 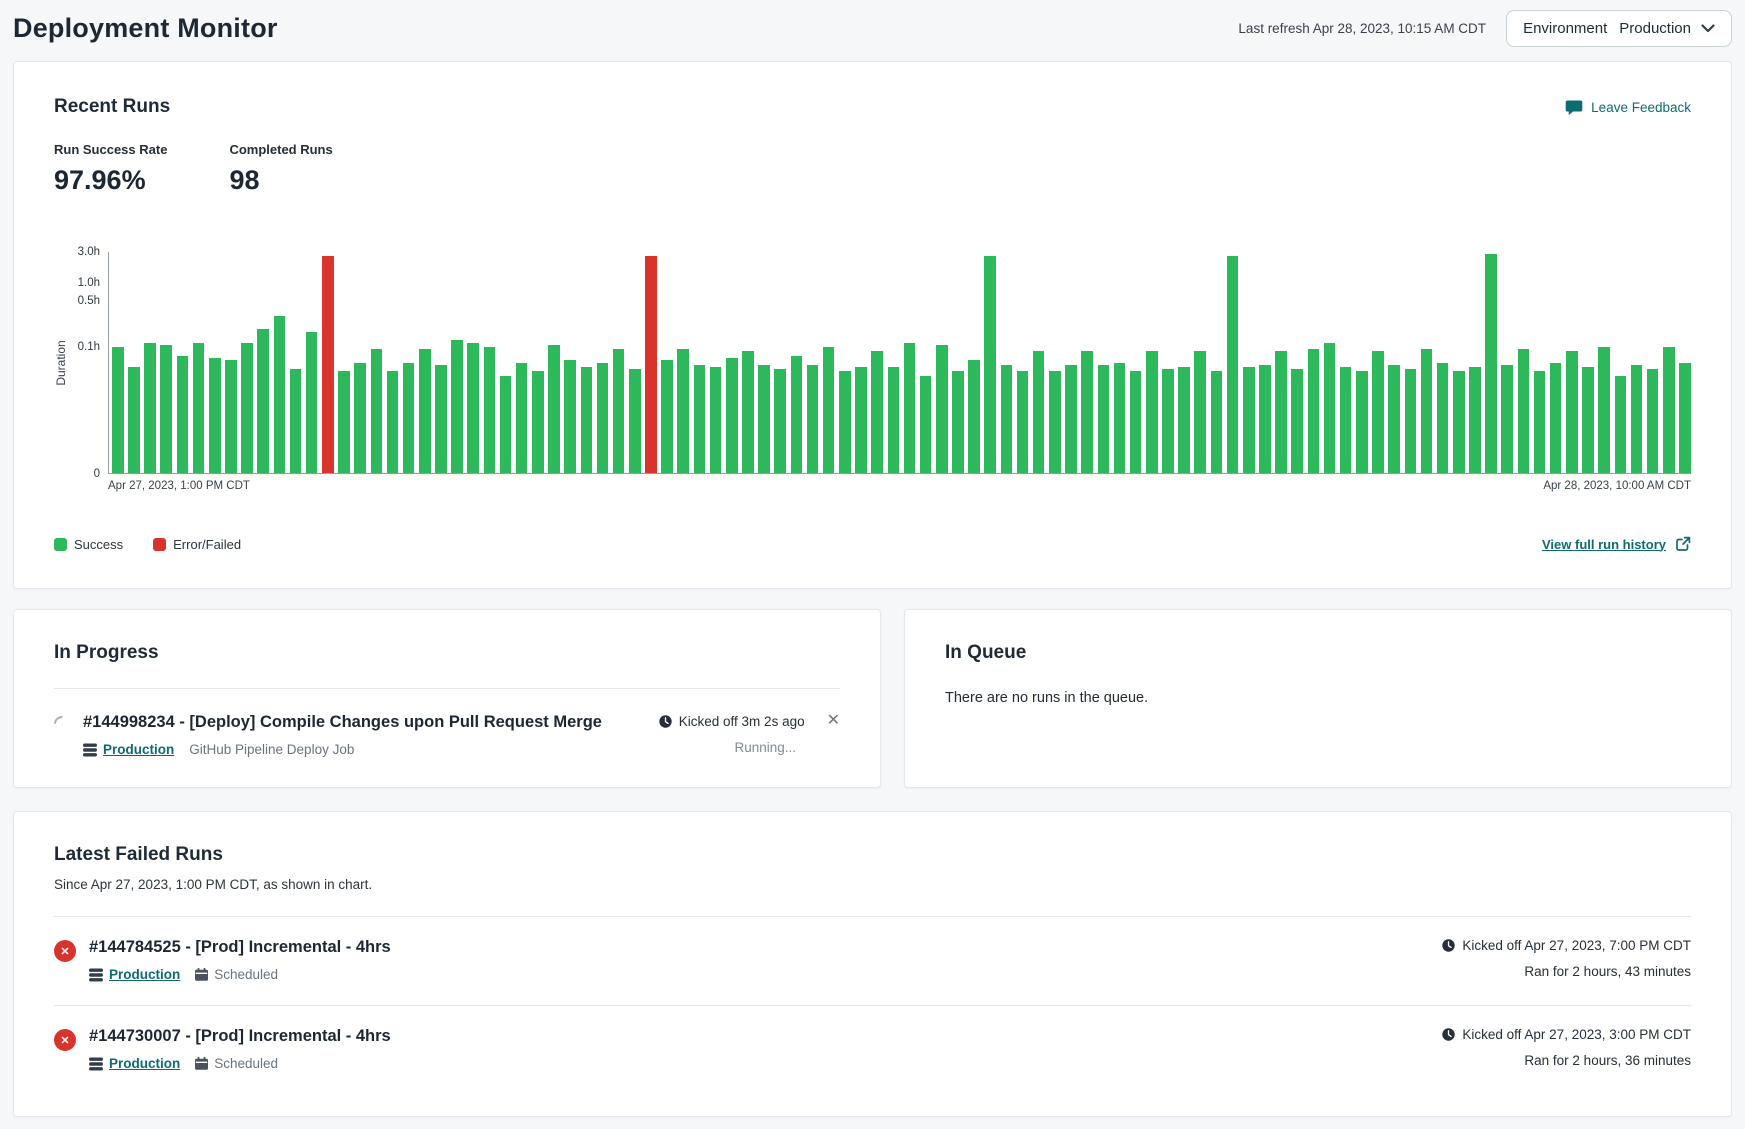 What do you see at coordinates (1619, 28) in the screenshot?
I see `environment-dropdown: Environment Production` at bounding box center [1619, 28].